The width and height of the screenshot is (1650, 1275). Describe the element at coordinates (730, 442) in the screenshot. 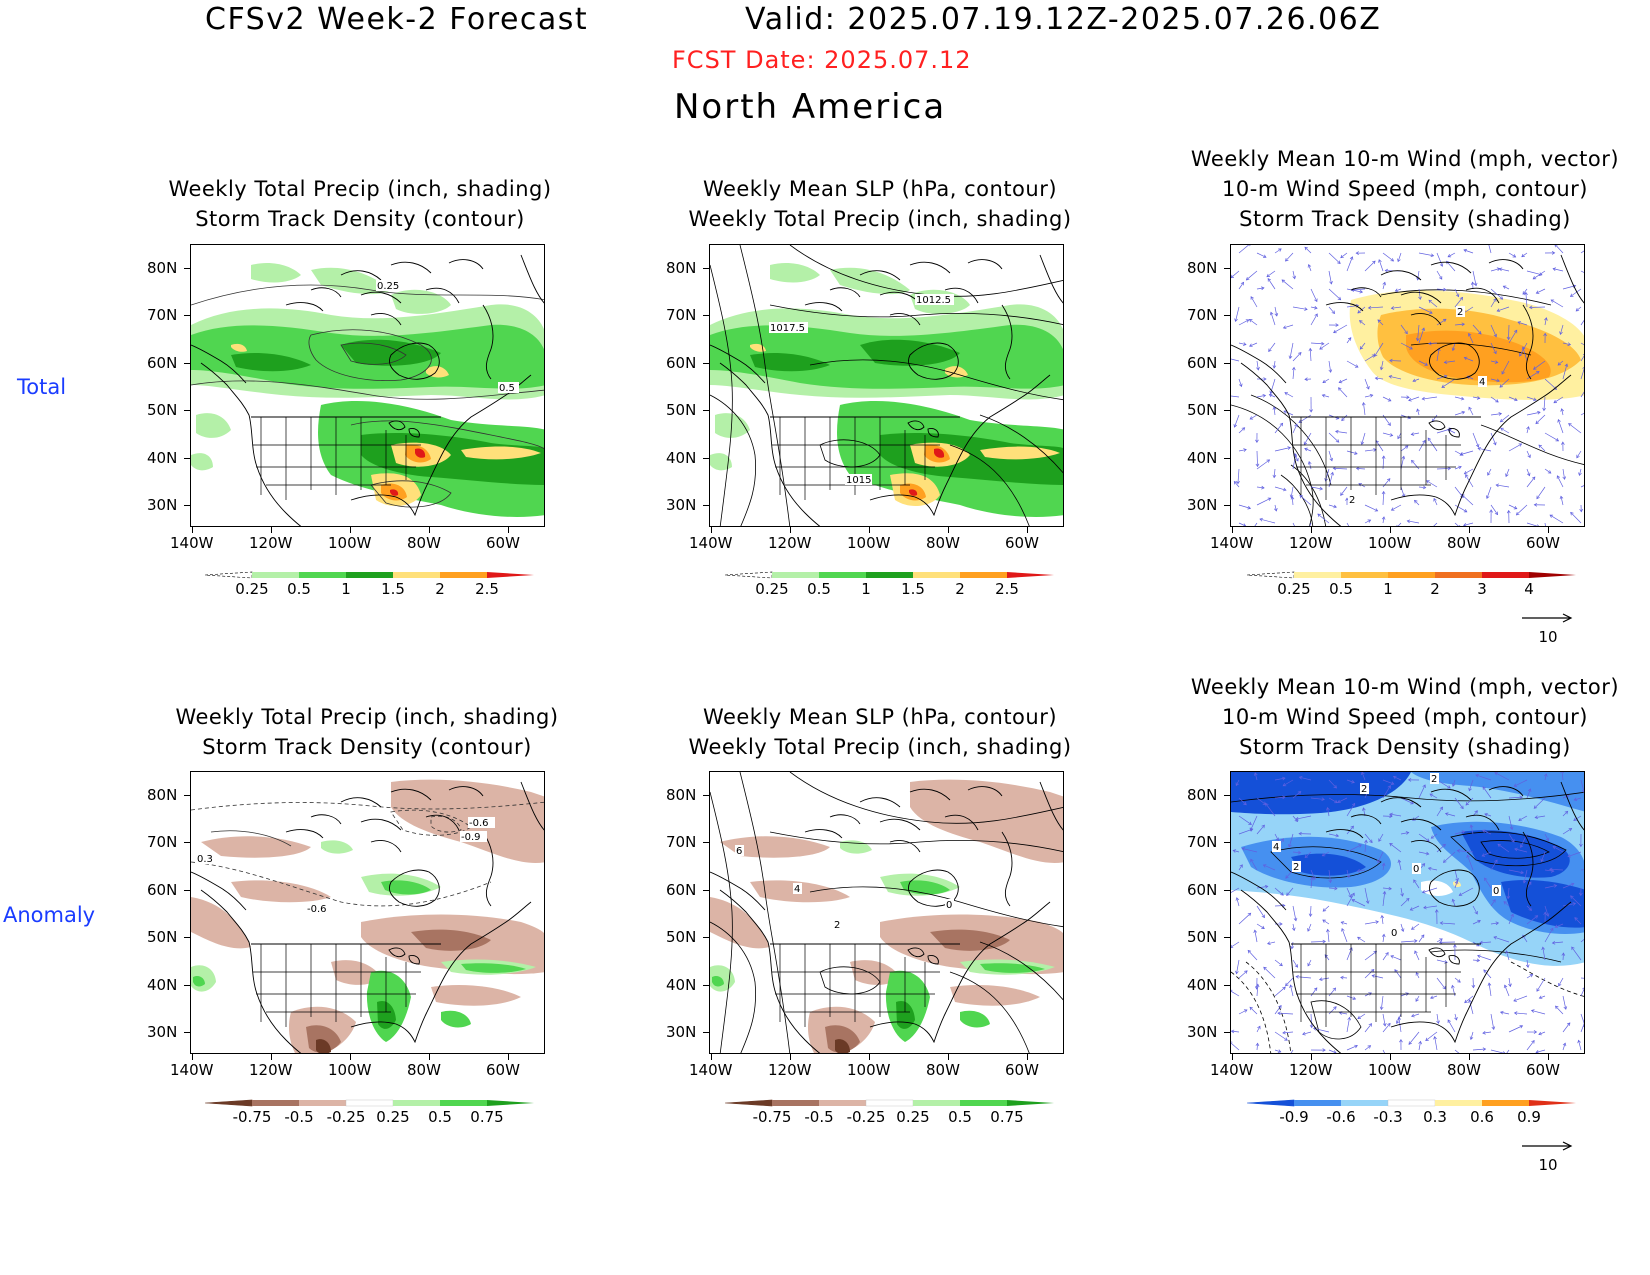

I see `shaded-region` at that location.